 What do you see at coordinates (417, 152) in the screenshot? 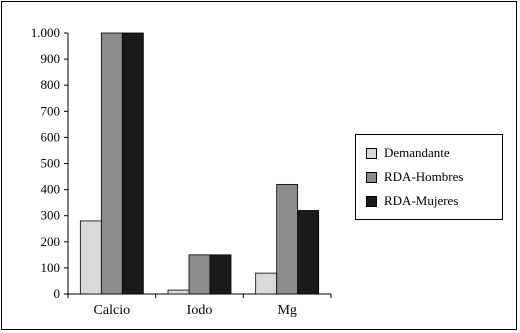
I see `legend-label-demandante: Demandante` at bounding box center [417, 152].